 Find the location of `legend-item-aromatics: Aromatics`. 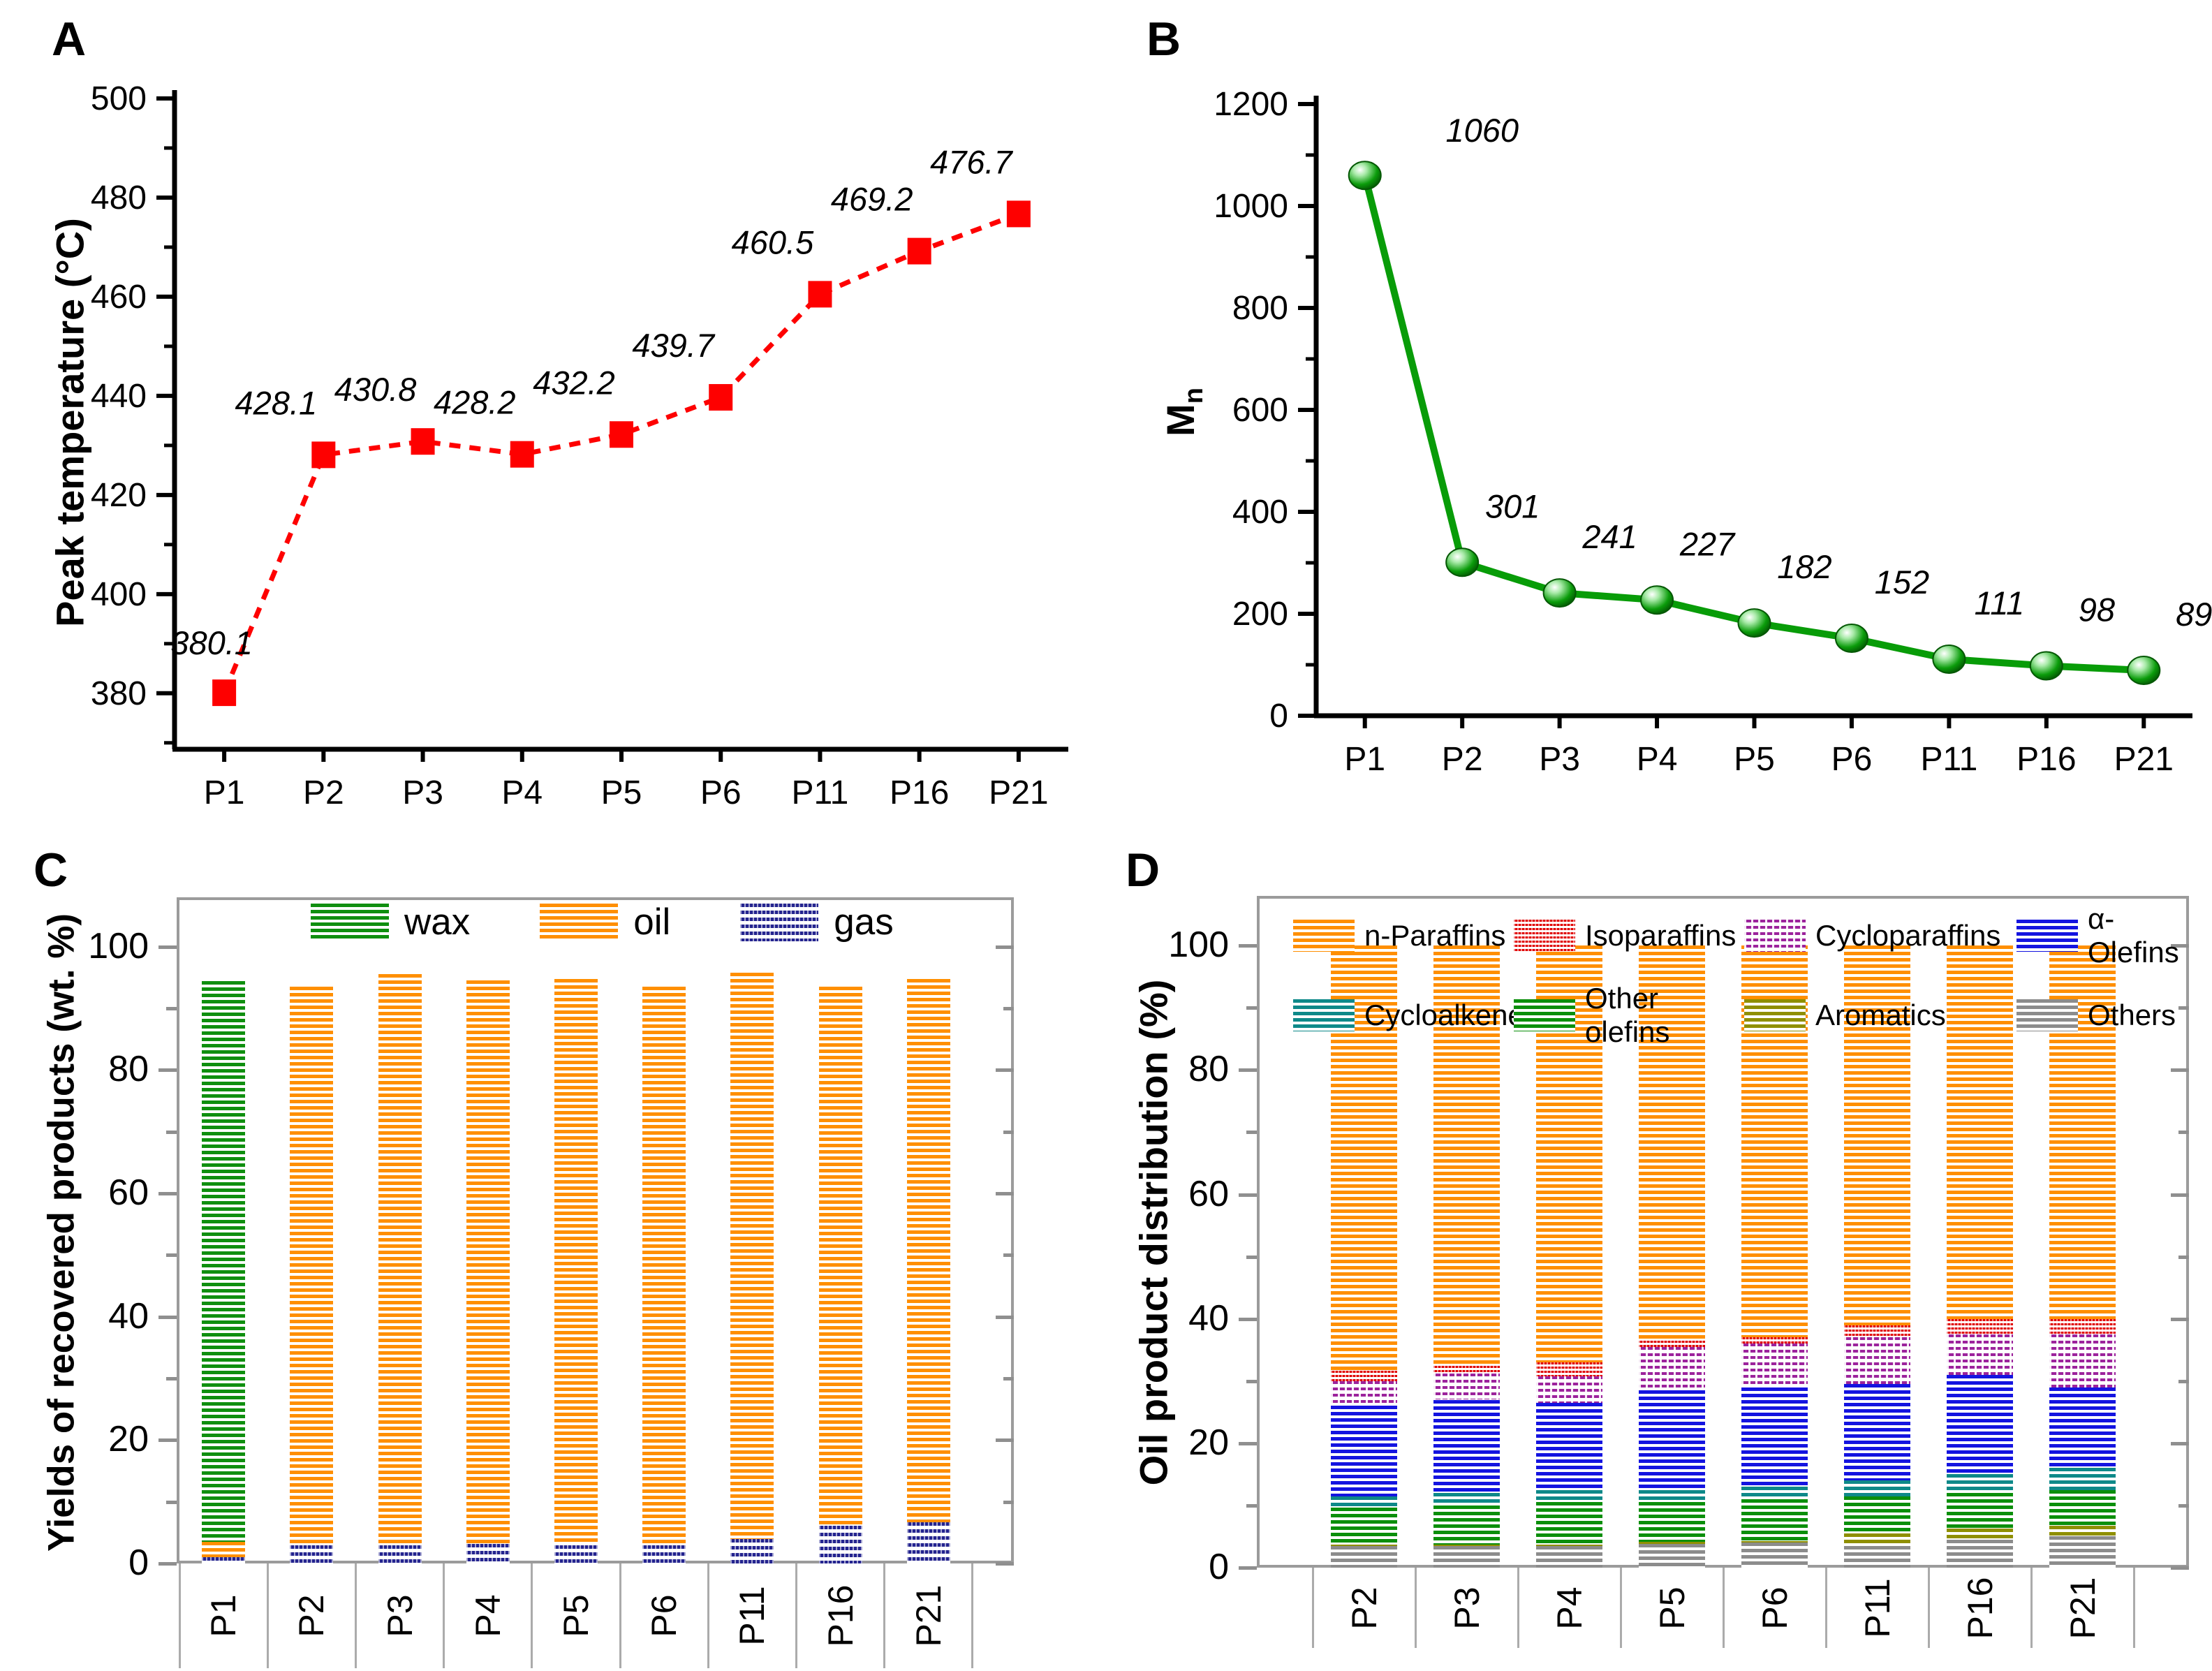

legend-item-aromatics: Aromatics is located at coordinates (1880, 1015).